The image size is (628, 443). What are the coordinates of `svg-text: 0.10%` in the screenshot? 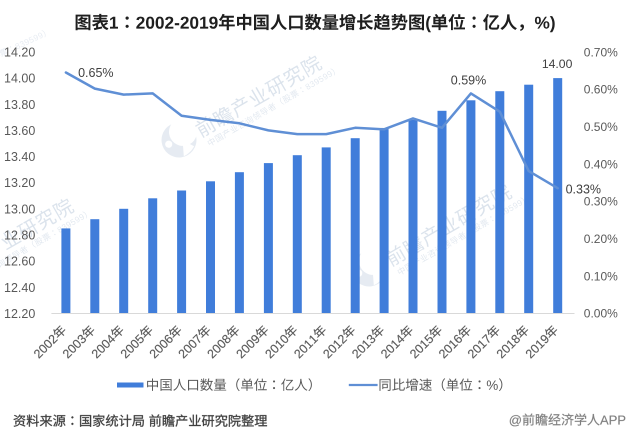 It's located at (601, 276).